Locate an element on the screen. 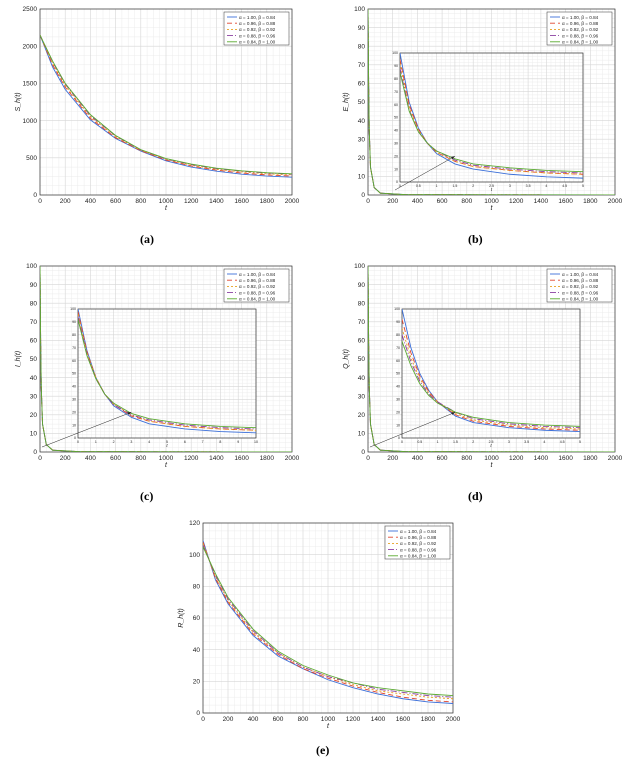  chart-c-xtick-label: 1200 is located at coordinates (191, 458).